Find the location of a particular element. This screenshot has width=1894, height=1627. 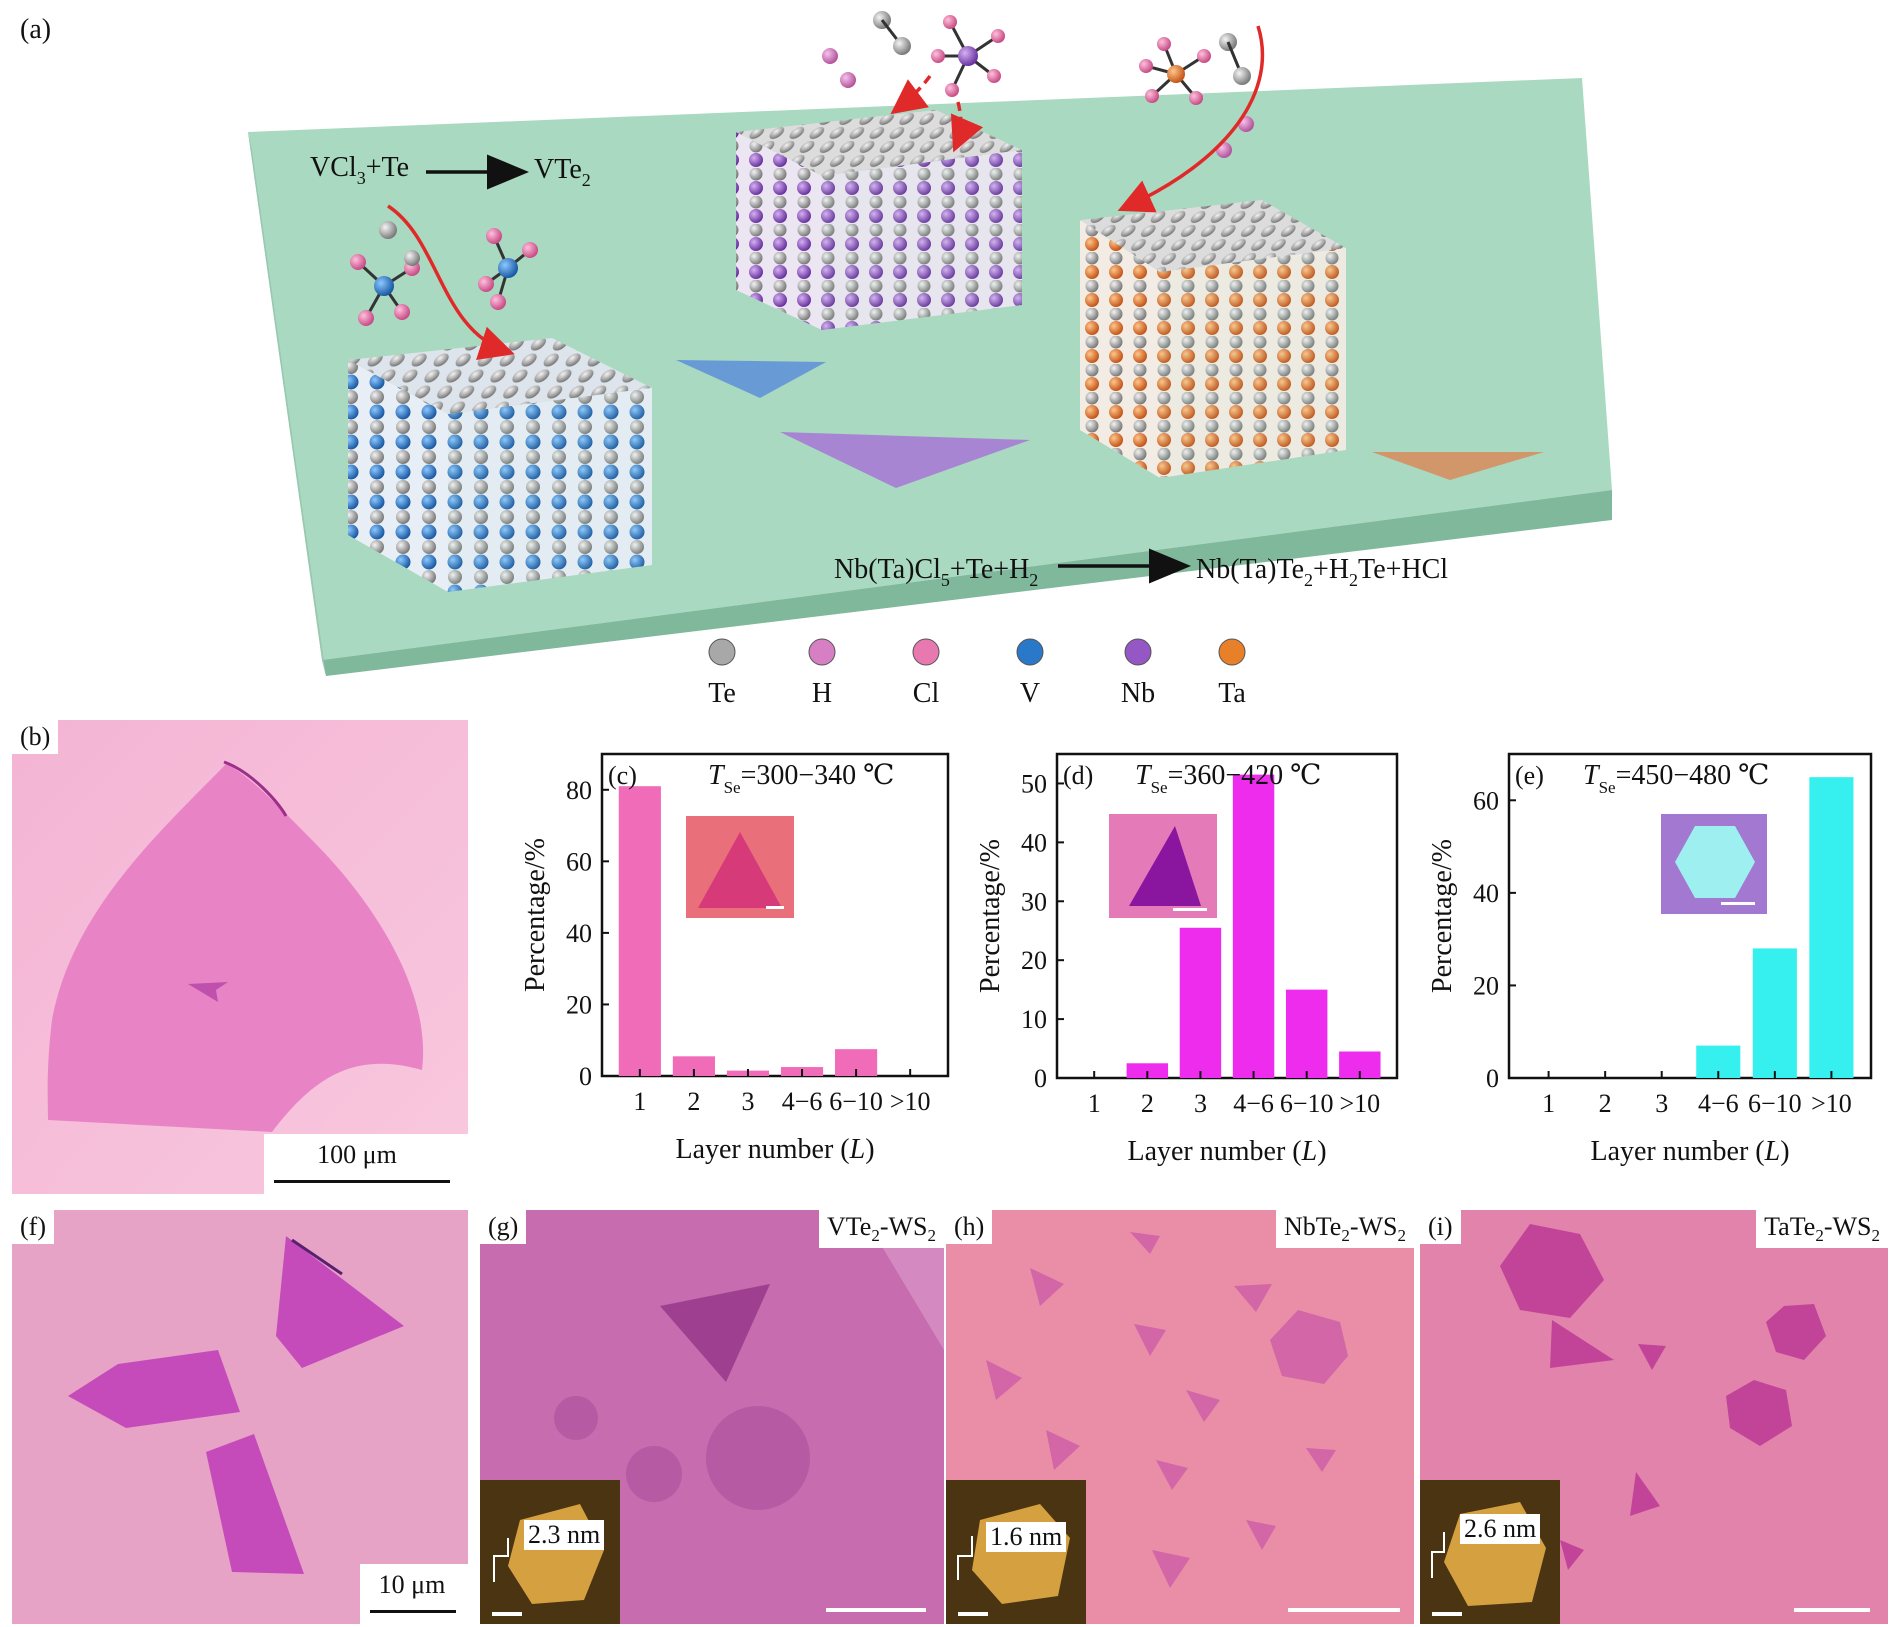

vte2-crystal-block is located at coordinates (500, 465).